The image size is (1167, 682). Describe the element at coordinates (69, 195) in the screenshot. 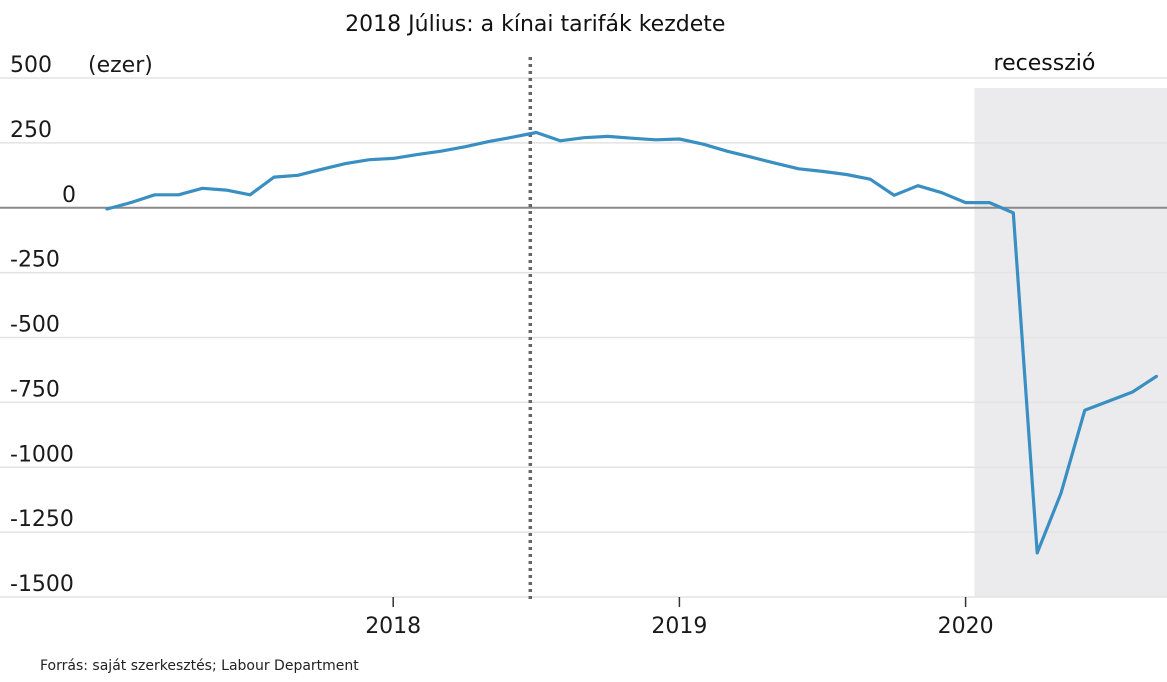

I see `y-tick-label: 0` at that location.